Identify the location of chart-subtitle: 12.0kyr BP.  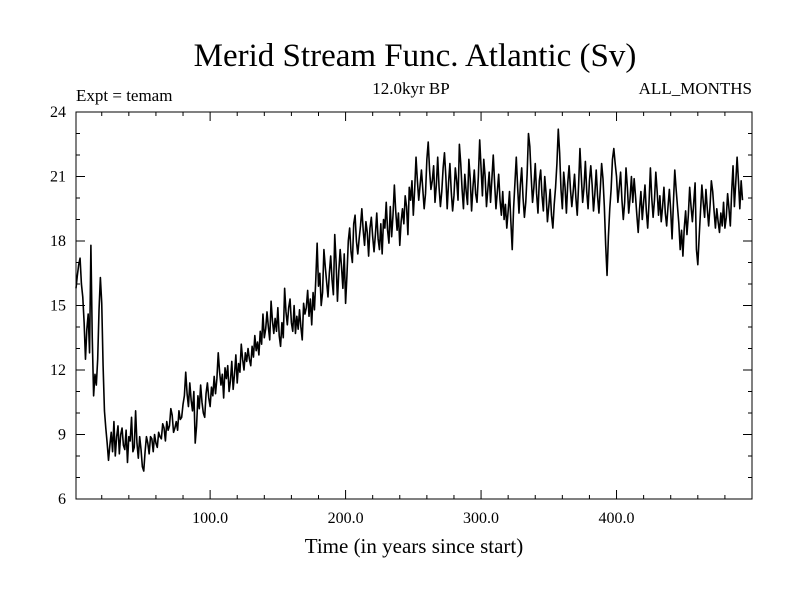
(410, 88).